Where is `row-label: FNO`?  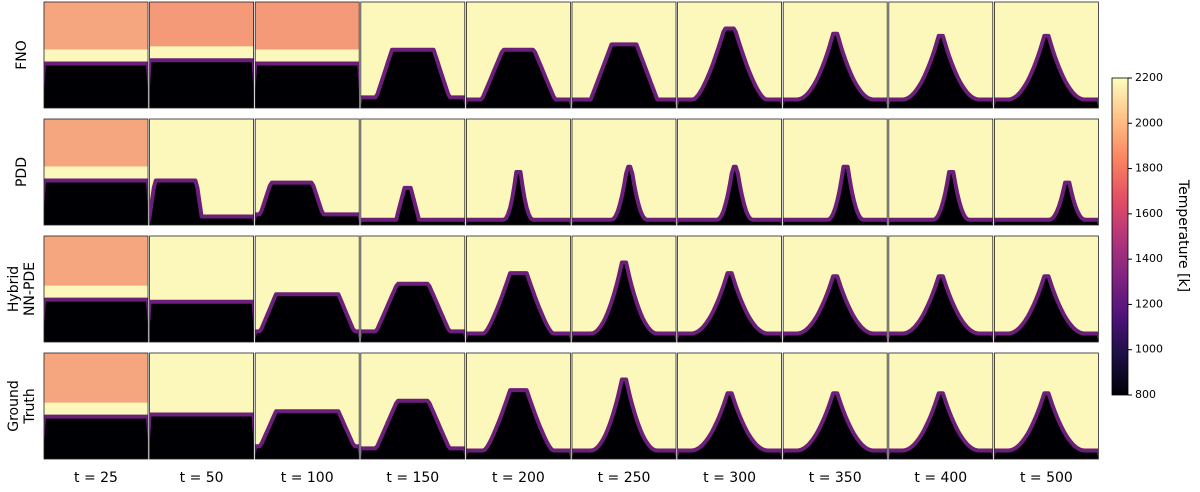 row-label: FNO is located at coordinates (22, 55).